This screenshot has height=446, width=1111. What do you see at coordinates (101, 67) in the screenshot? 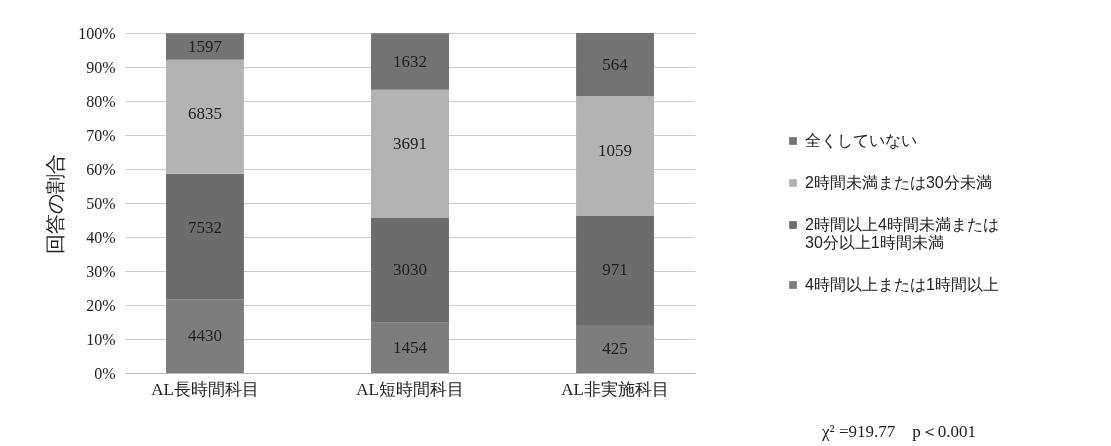
I see `y-tick-label: 90%` at bounding box center [101, 67].